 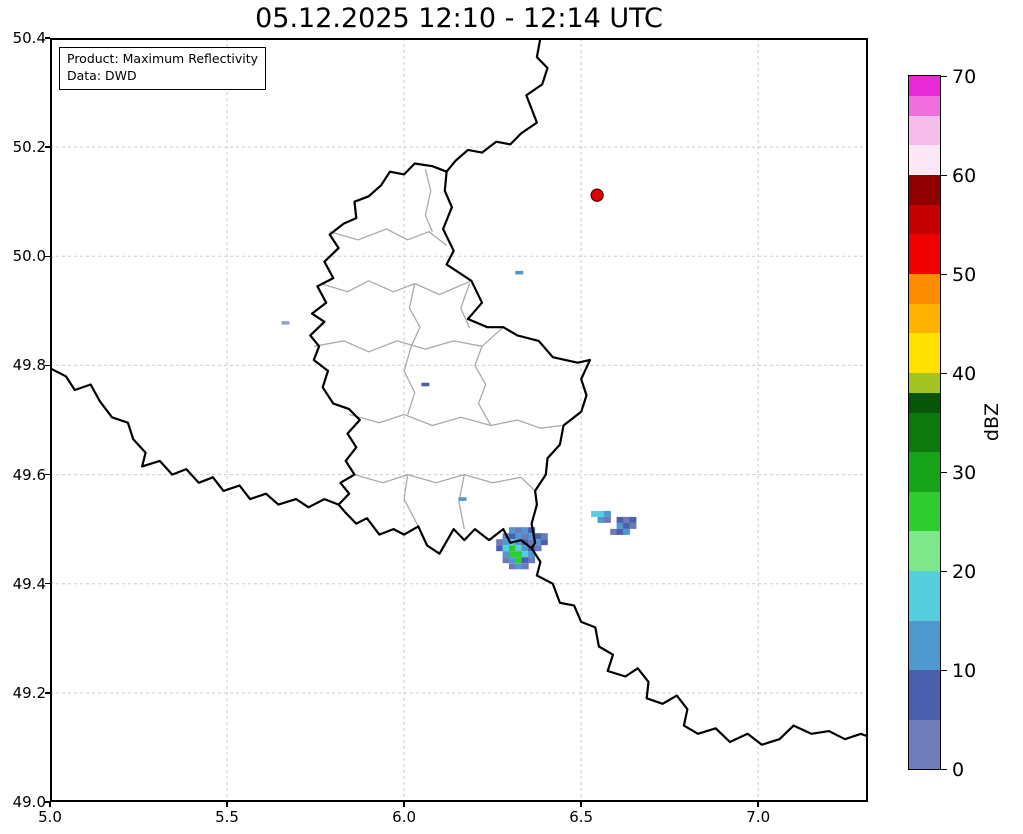 I want to click on figure-title: 05.12.2025 12:10 - 12:14 UTC, so click(x=459, y=18).